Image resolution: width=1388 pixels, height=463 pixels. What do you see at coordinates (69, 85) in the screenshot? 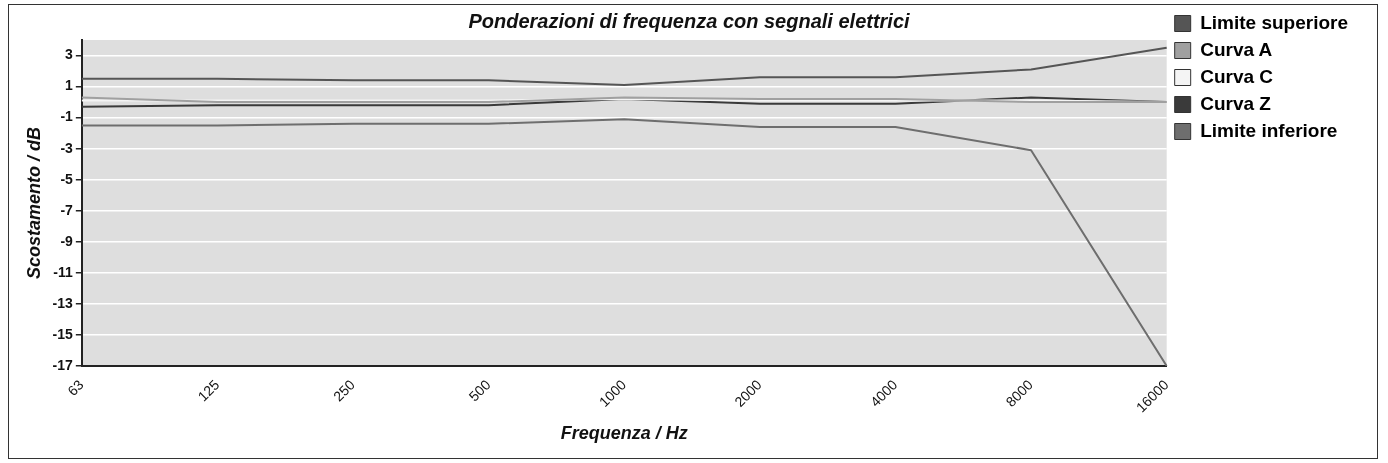
I see `y-tick-label: 1` at bounding box center [69, 85].